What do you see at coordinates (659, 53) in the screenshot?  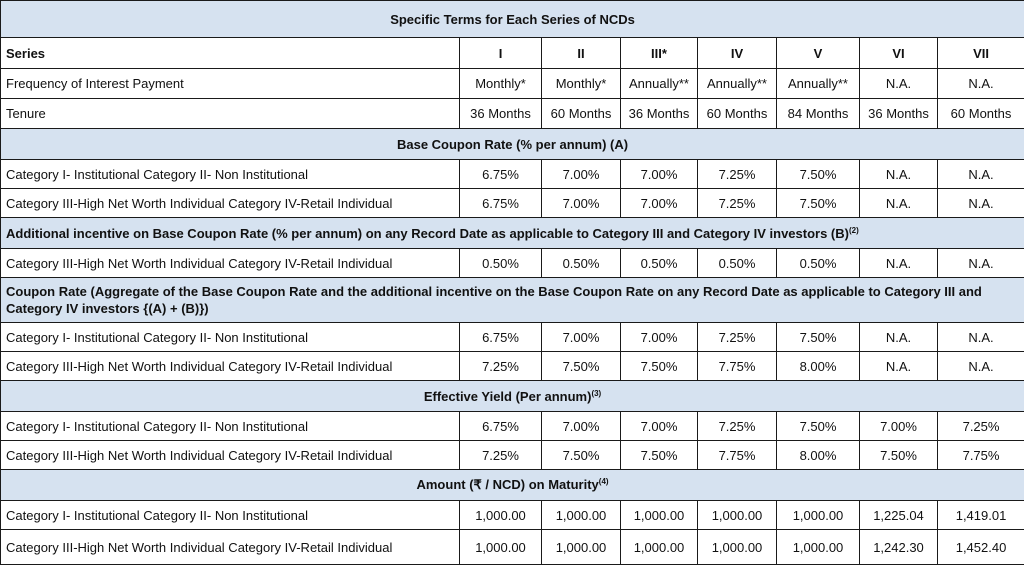 I see `series-col-header: III*` at bounding box center [659, 53].